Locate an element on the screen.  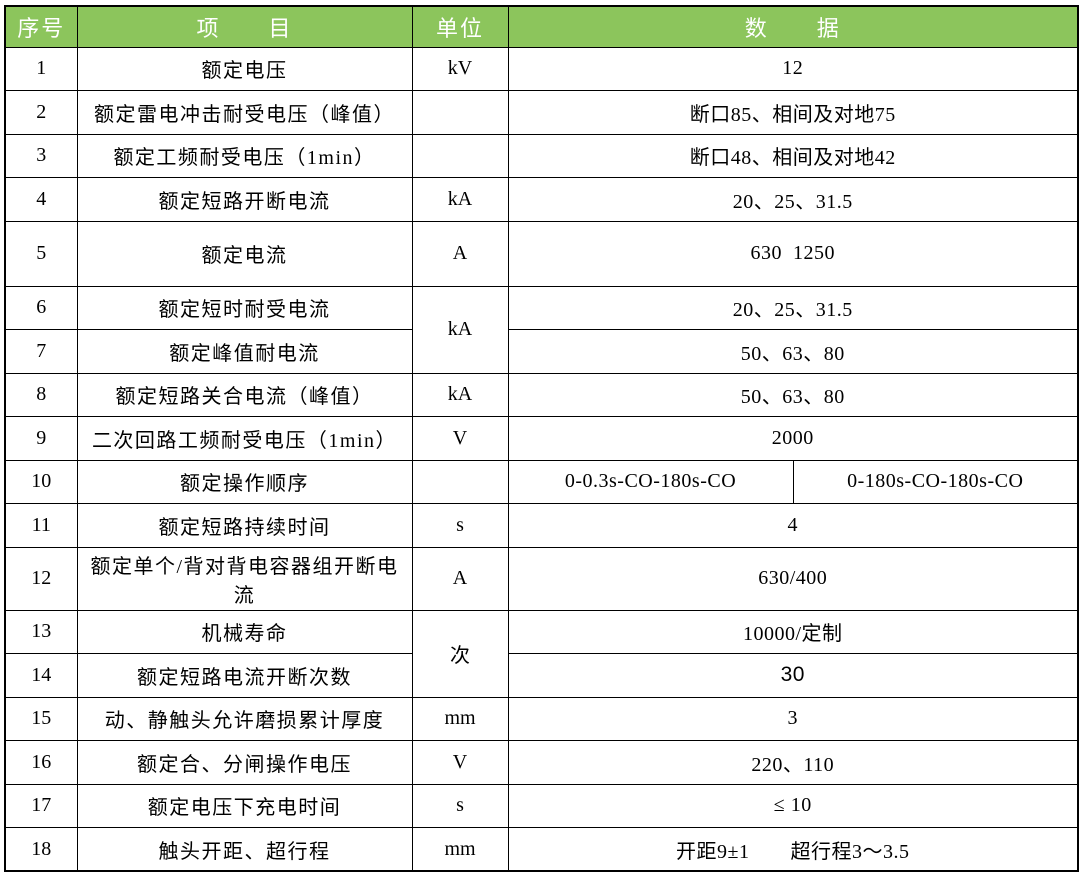
table-row: 7 额定峰值耐电流 50、63、80 is located at coordinates (541, 351).